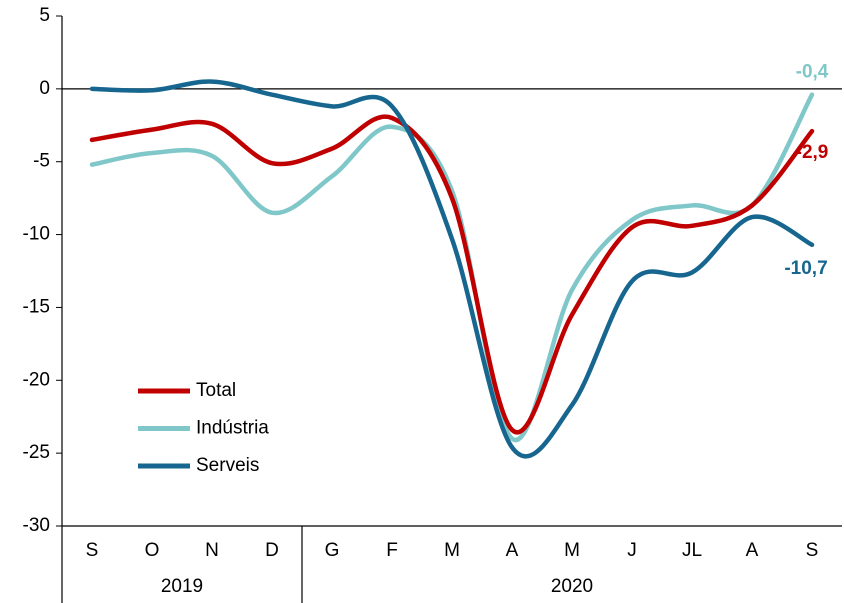 The image size is (844, 603). I want to click on y-tick-label: -5, so click(41, 161).